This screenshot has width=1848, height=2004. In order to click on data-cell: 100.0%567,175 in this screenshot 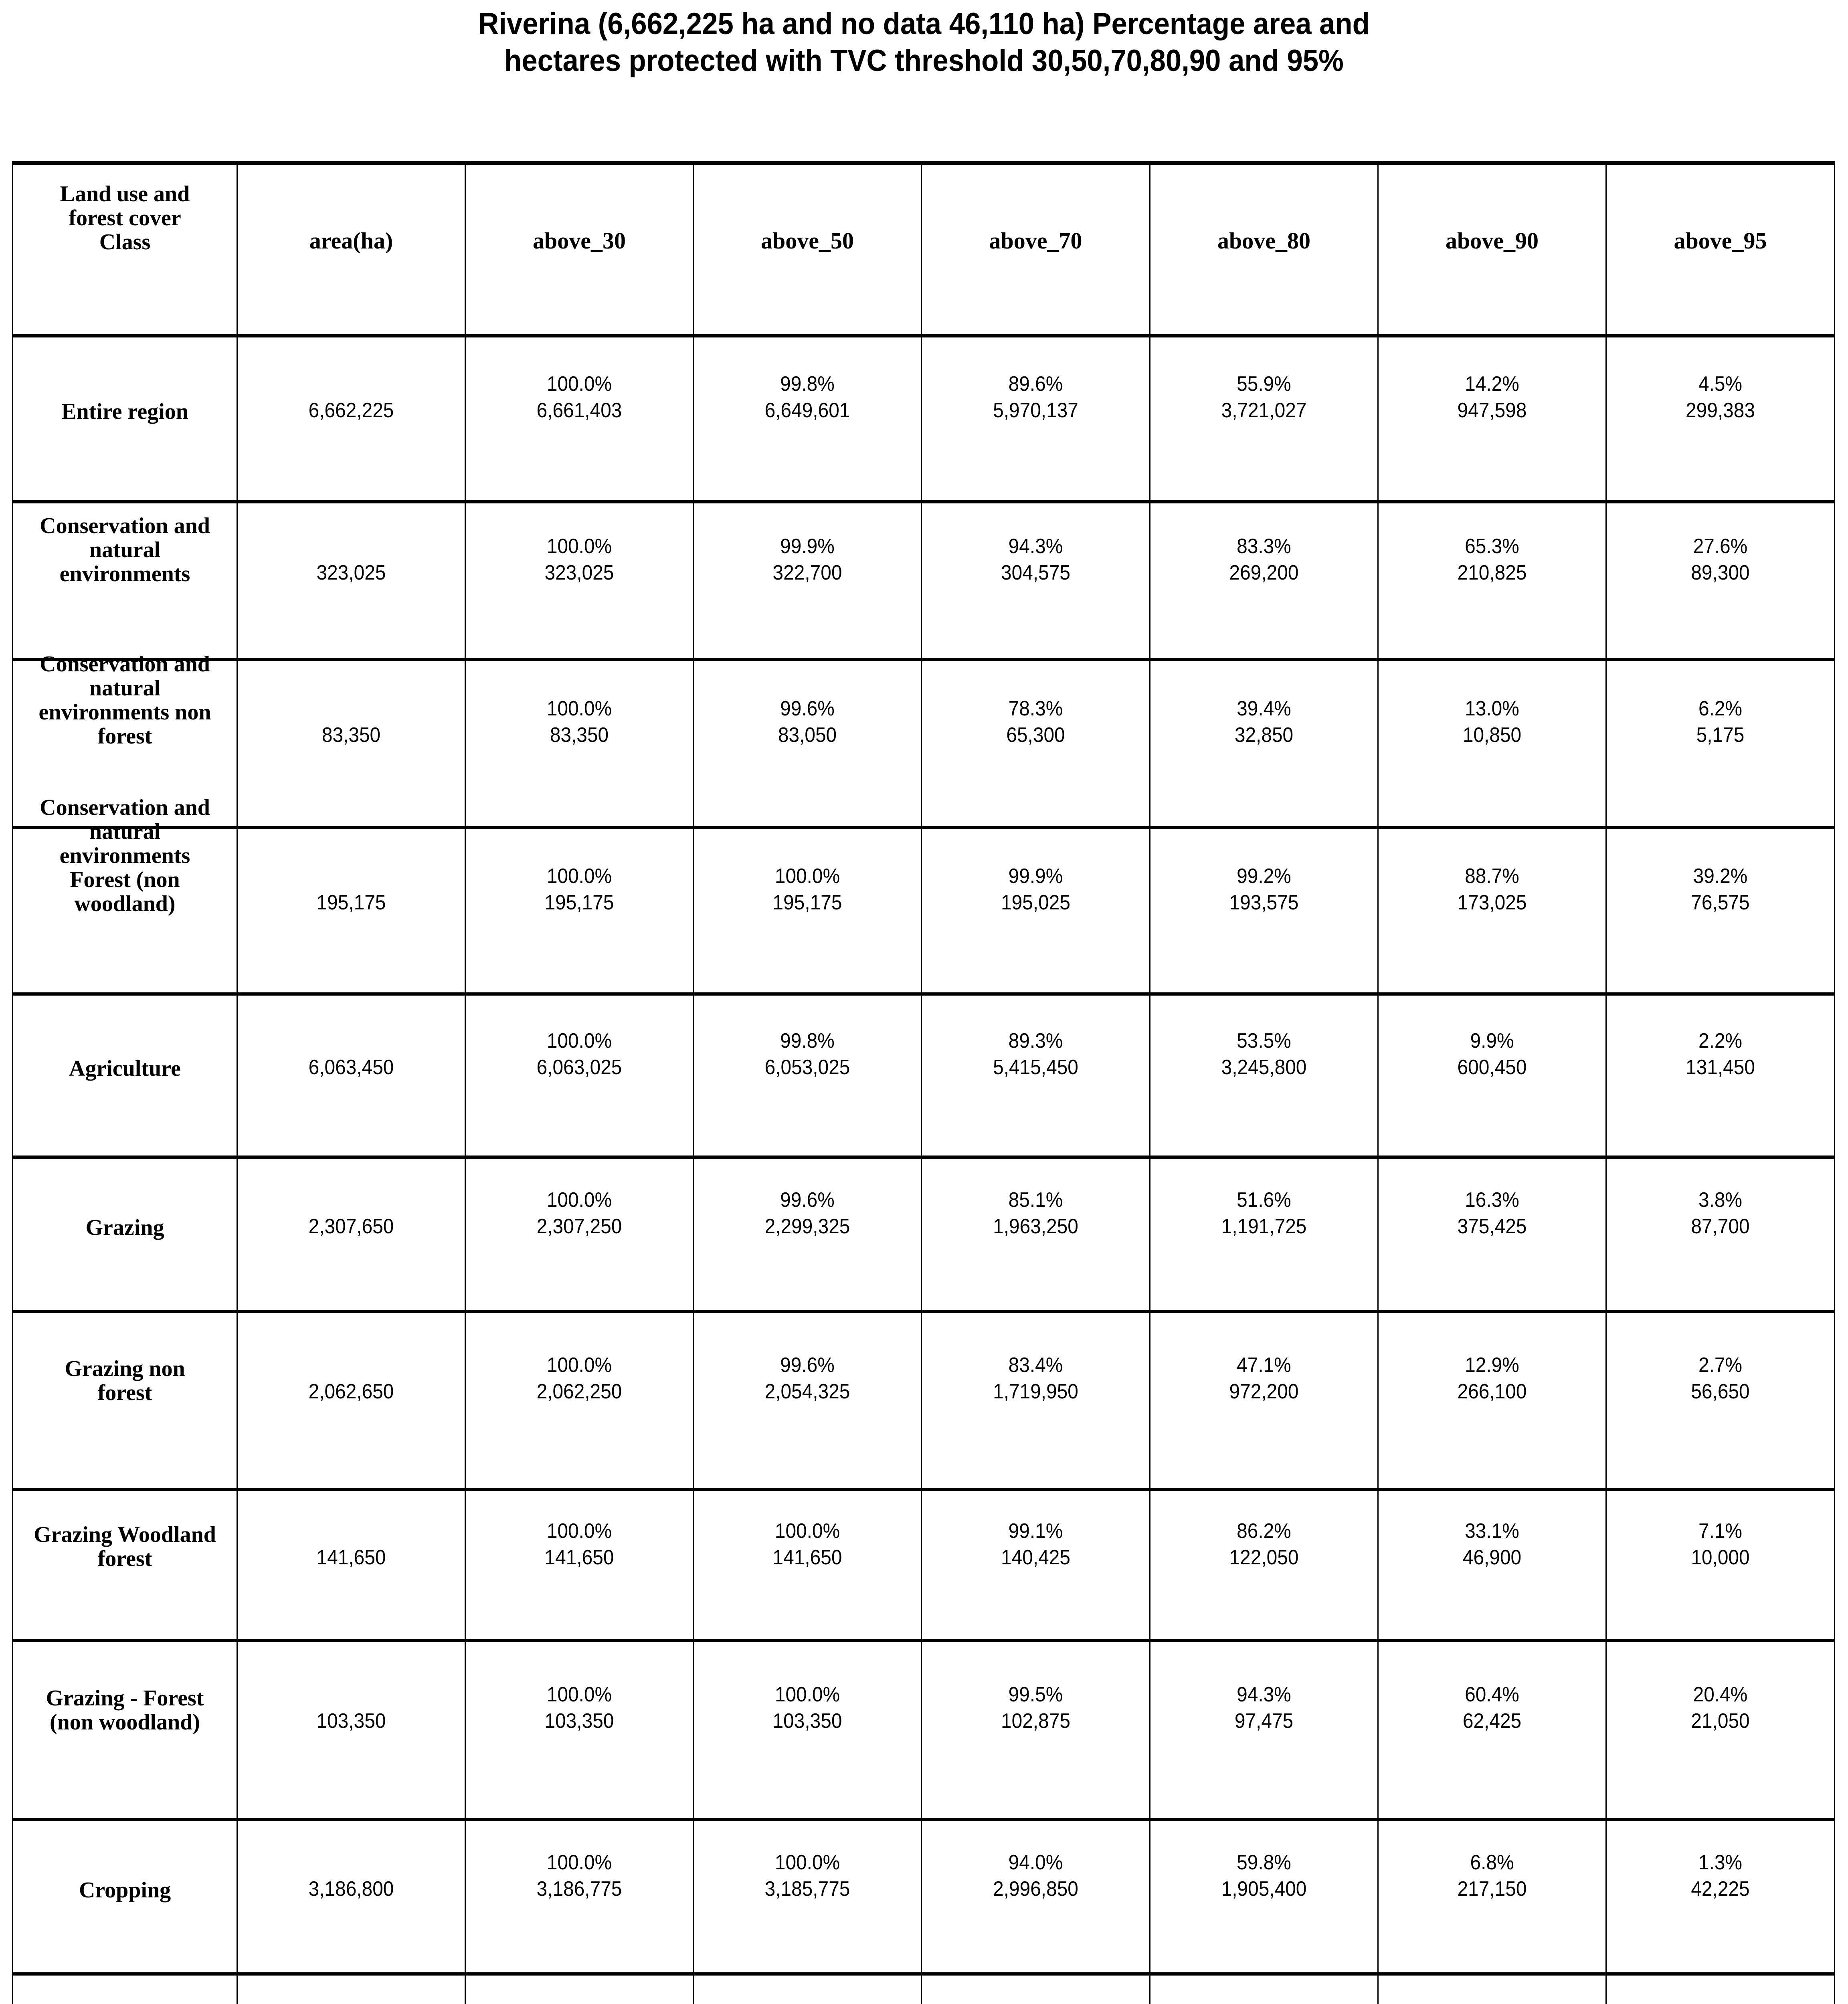, I will do `click(579, 1988)`.